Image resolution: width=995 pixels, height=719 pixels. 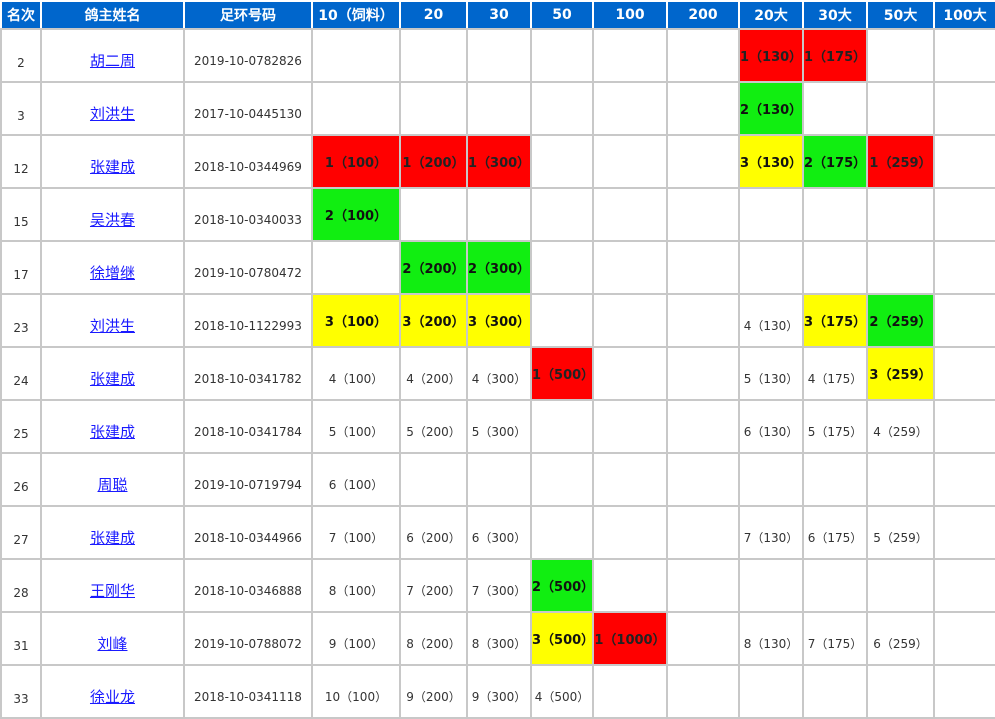 What do you see at coordinates (433, 585) in the screenshot?
I see `result-cell: 7（200）` at bounding box center [433, 585].